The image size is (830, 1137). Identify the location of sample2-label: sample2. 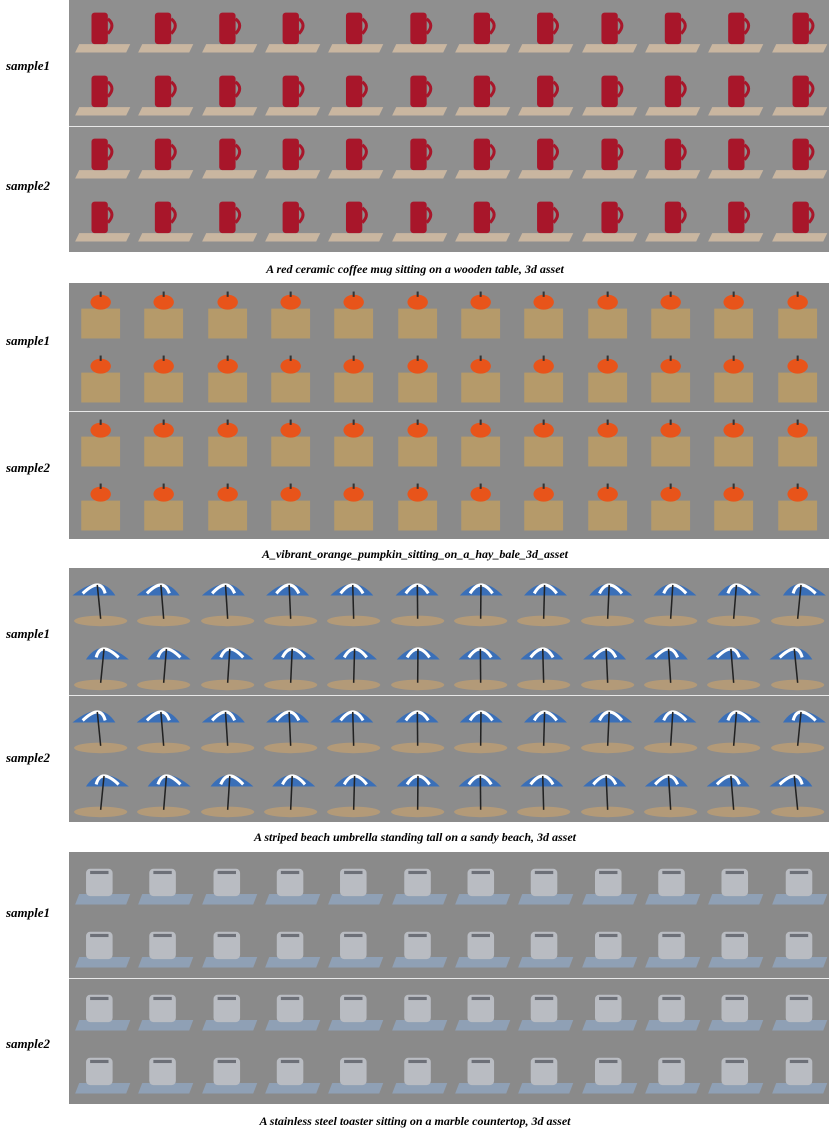
(28, 467).